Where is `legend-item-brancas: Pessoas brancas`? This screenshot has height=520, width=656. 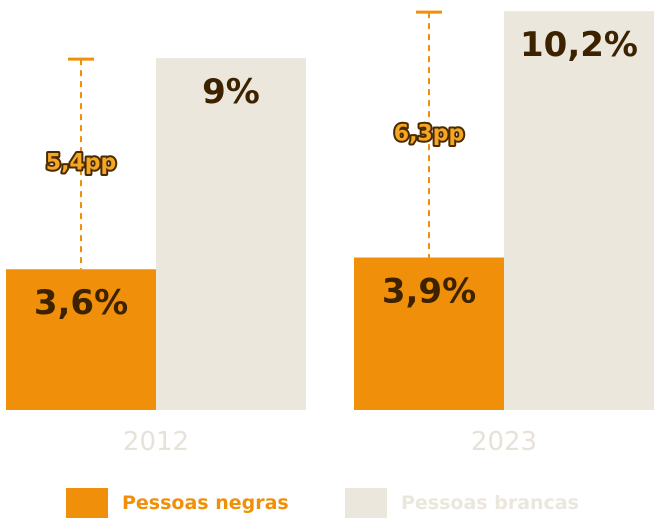
legend-item-brancas: Pessoas brancas is located at coordinates (462, 503).